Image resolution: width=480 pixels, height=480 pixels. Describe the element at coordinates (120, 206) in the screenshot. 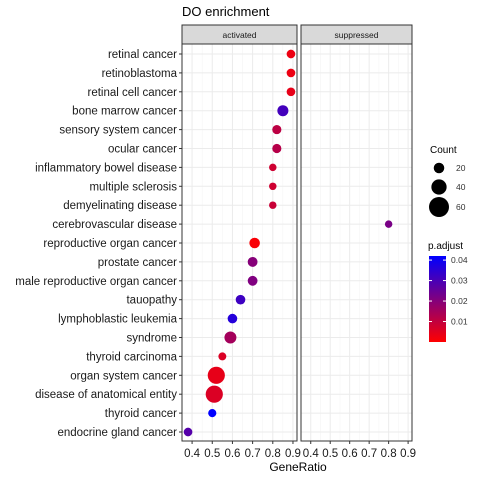

I see `y-tick-label: demyelinating disease` at that location.